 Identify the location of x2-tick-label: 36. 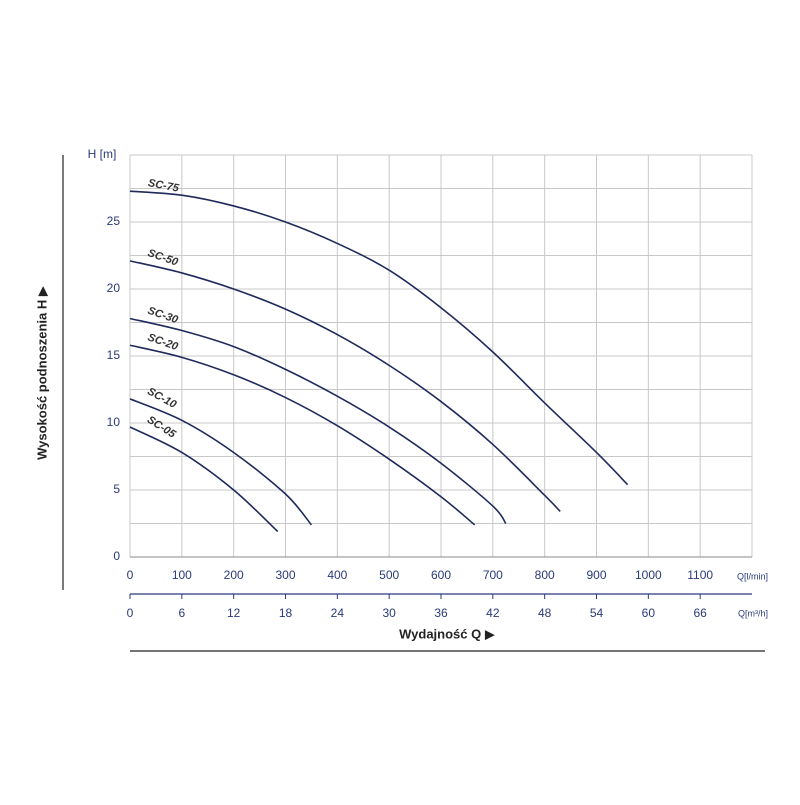
(441, 613).